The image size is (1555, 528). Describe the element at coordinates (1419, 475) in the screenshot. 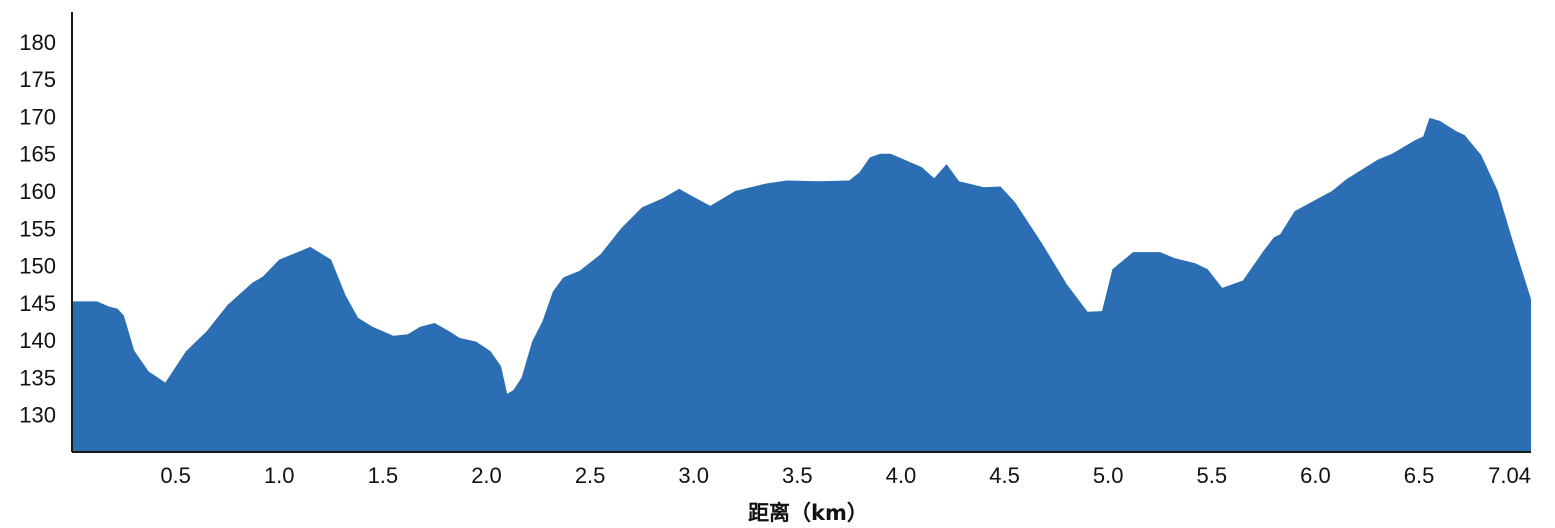

I see `x-tick-label: 6.5` at that location.